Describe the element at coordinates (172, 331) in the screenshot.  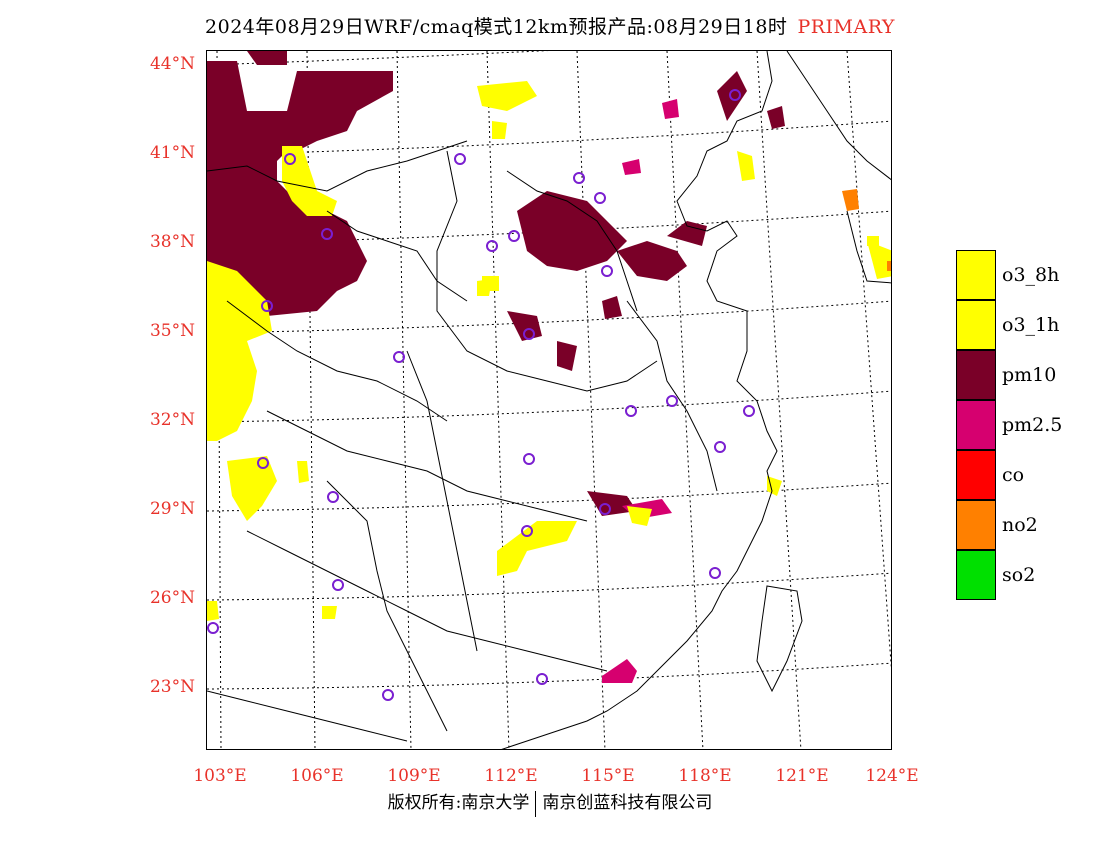
I see `lat-label-35: 35°N` at that location.